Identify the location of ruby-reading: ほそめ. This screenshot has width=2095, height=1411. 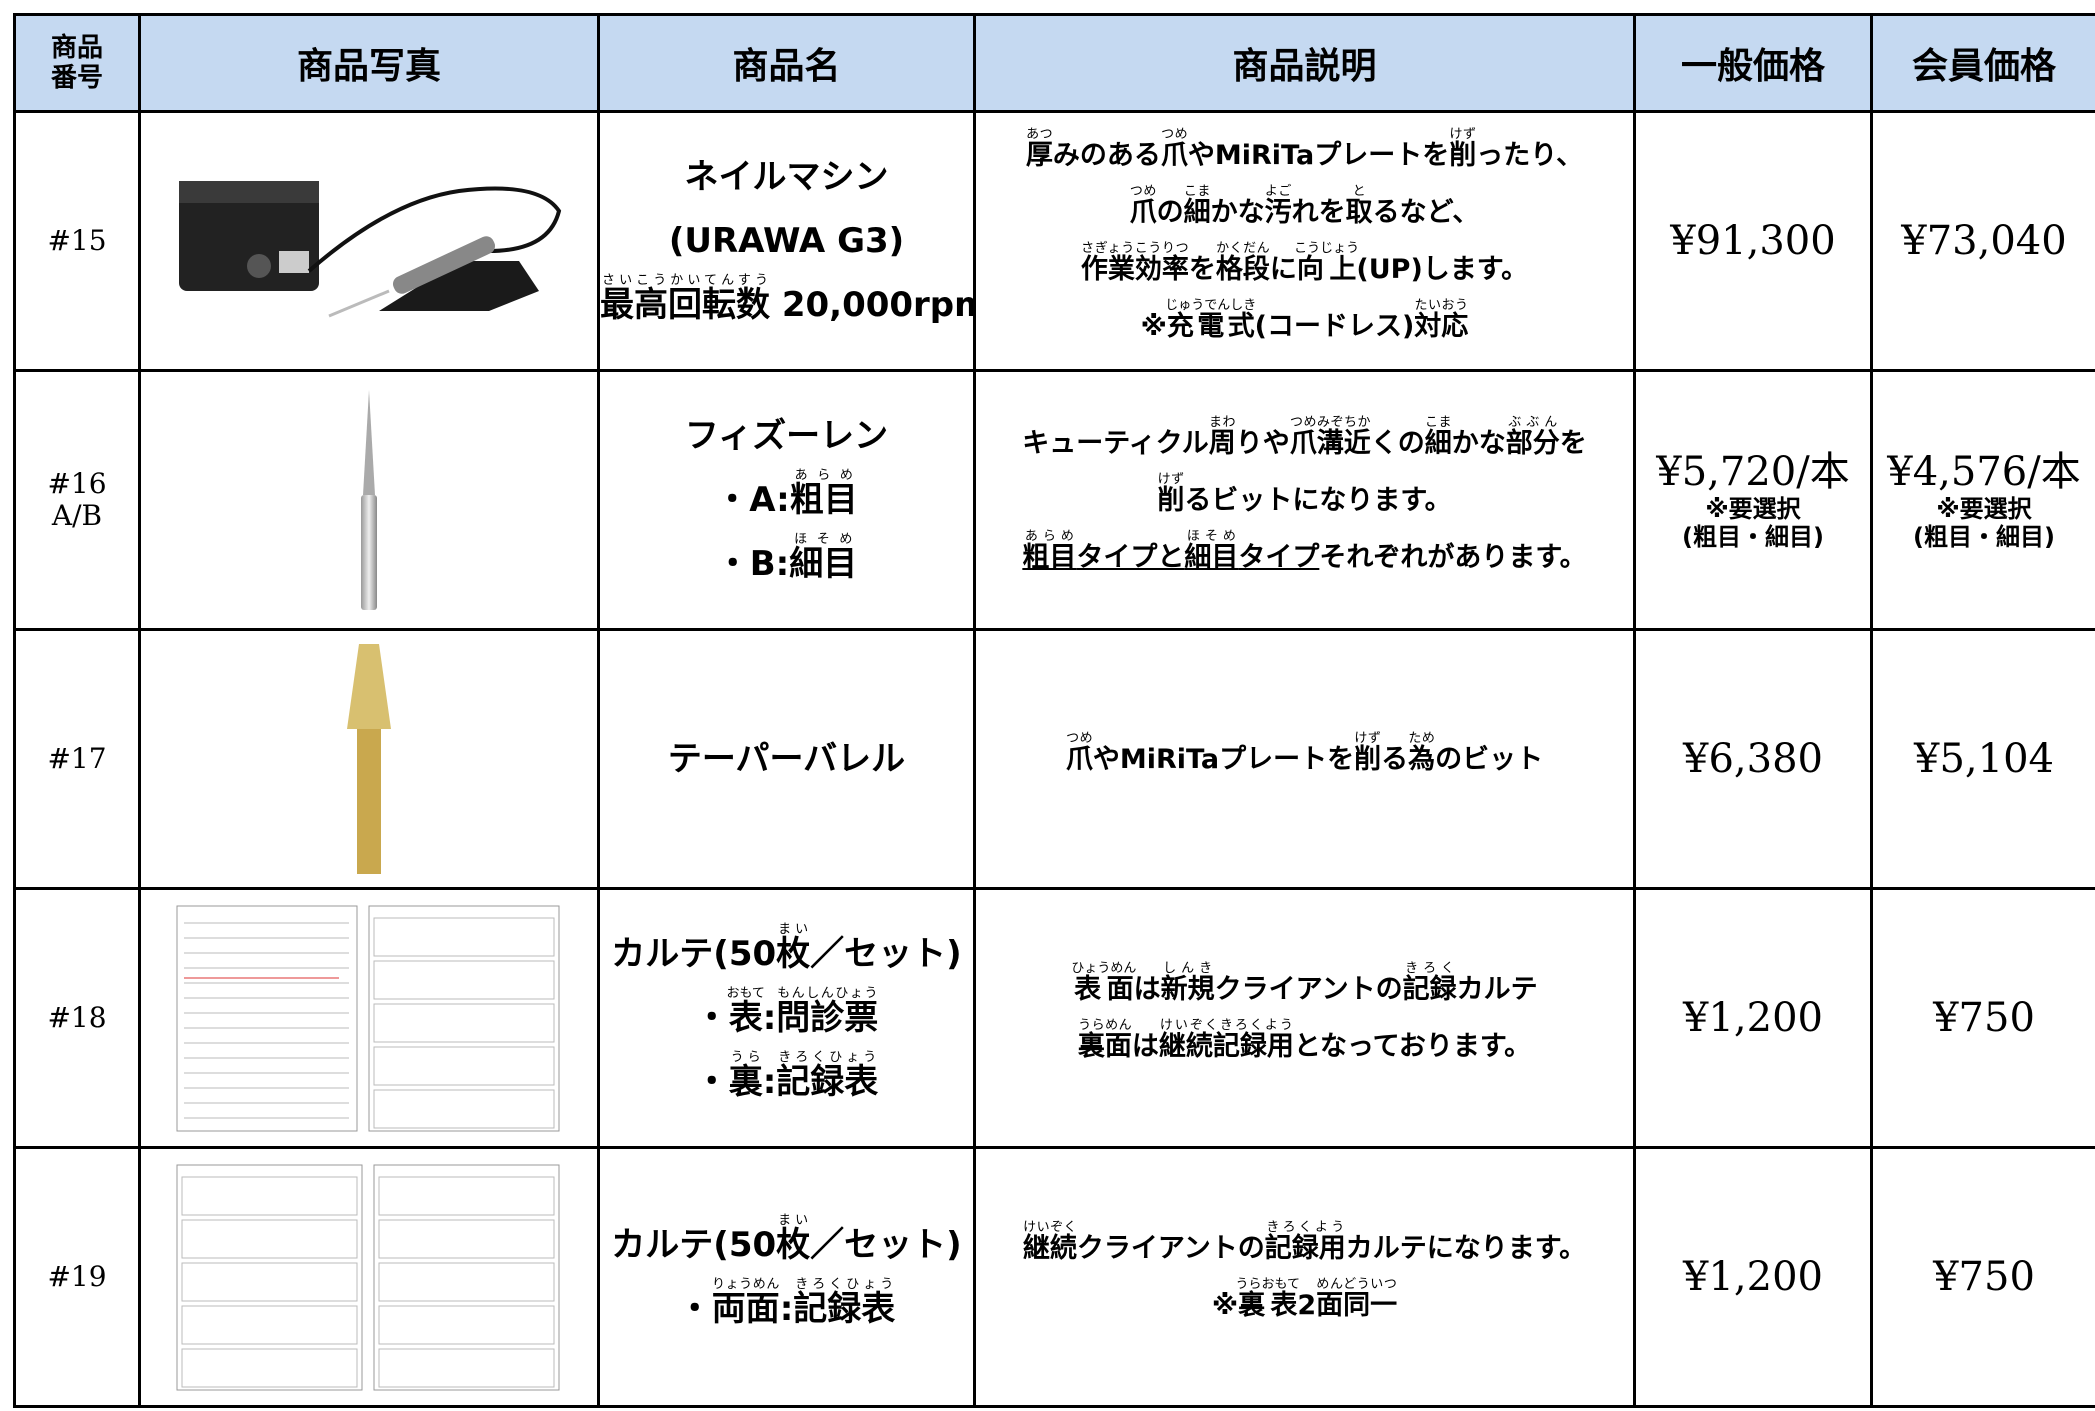
(1211, 536).